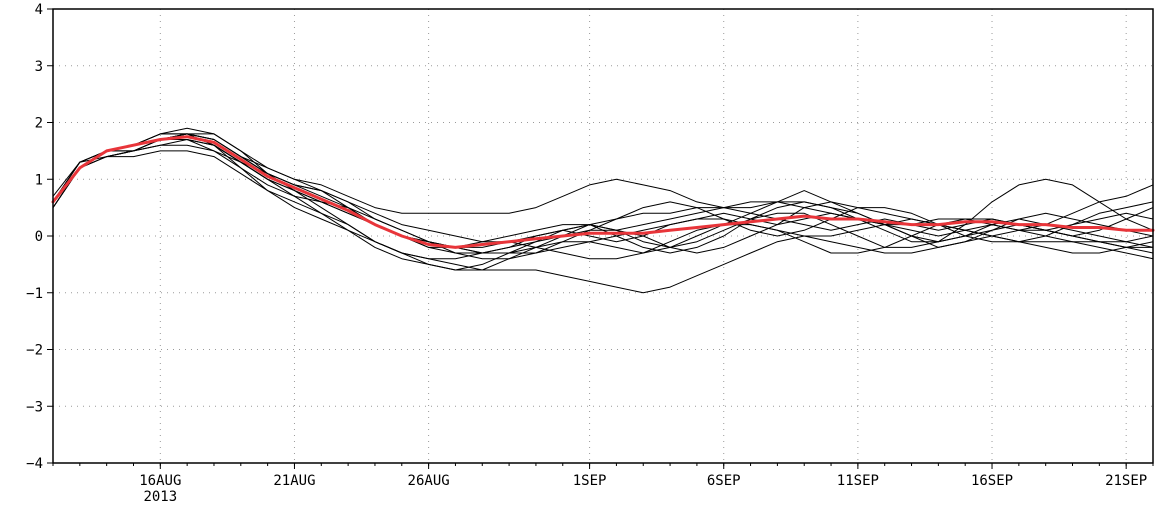 Image resolution: width=1161 pixels, height=509 pixels. Describe the element at coordinates (590, 481) in the screenshot. I see `x-tick-label: 1SEP` at that location.